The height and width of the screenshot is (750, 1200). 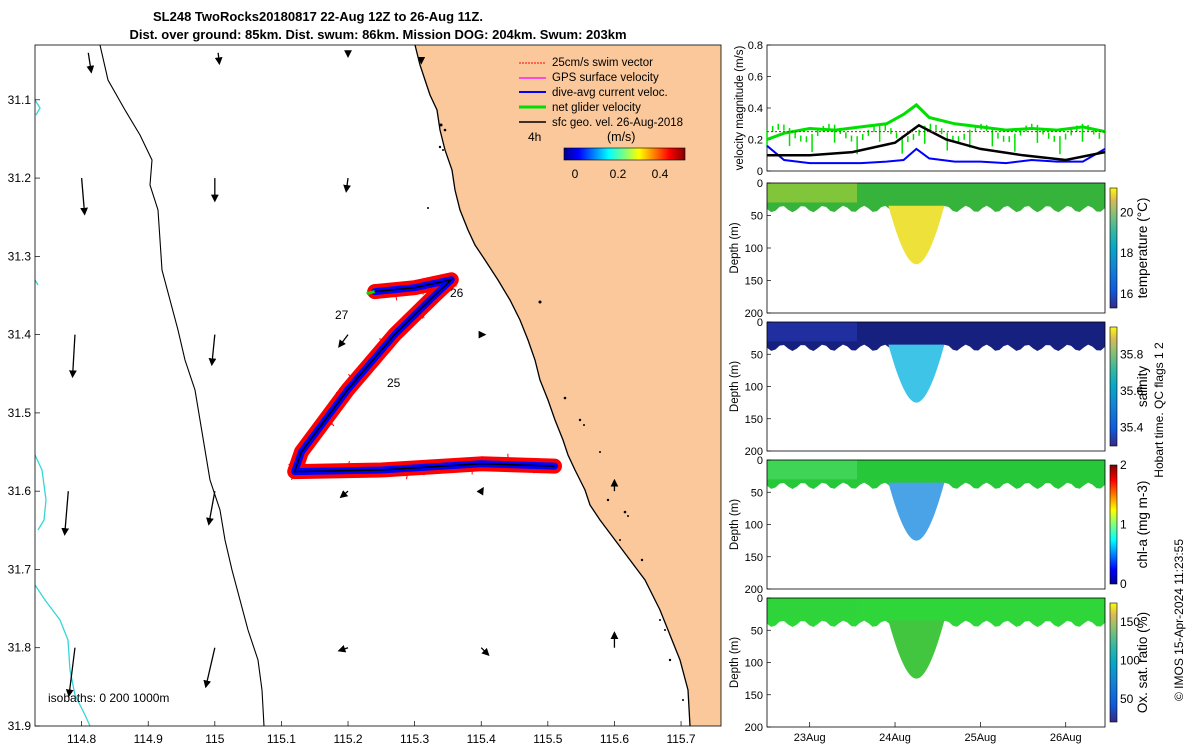 I want to click on day-label-27: 27, so click(x=342, y=315).